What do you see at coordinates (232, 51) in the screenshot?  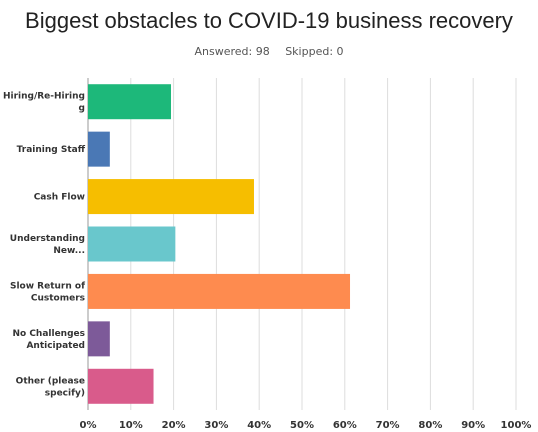 I see `answered-count: Answered: 98` at bounding box center [232, 51].